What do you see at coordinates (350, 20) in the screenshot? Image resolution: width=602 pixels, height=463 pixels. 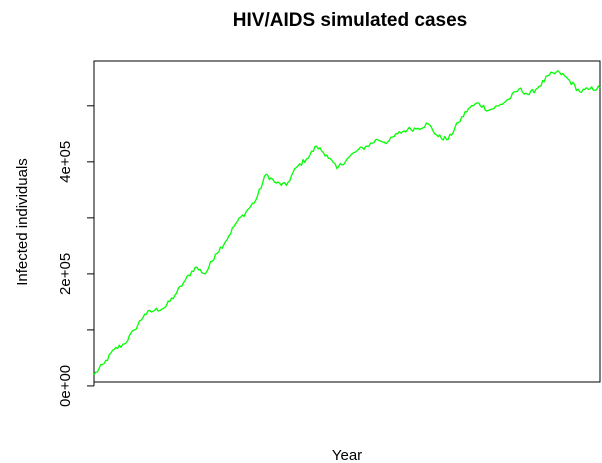 I see `chart-title: HIV/AIDS simulated cases` at bounding box center [350, 20].